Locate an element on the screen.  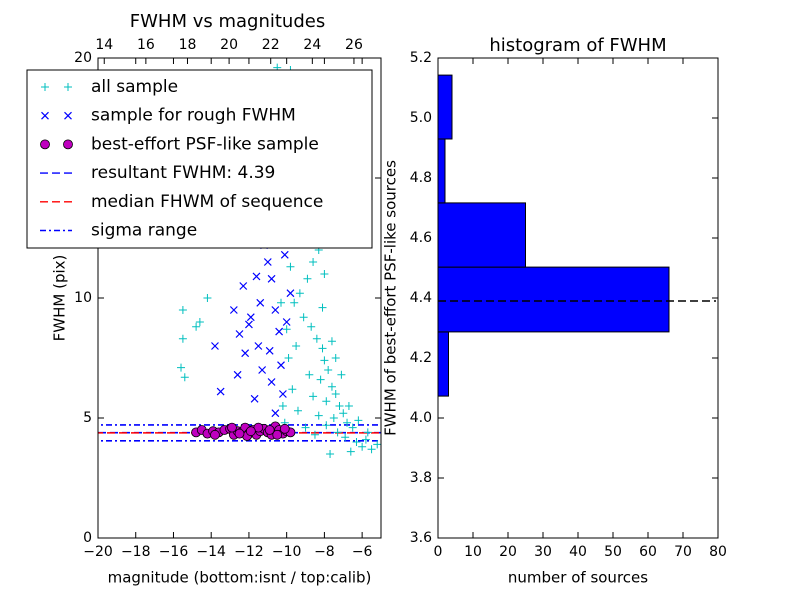
x-tick-label: −18 is located at coordinates (136, 552).